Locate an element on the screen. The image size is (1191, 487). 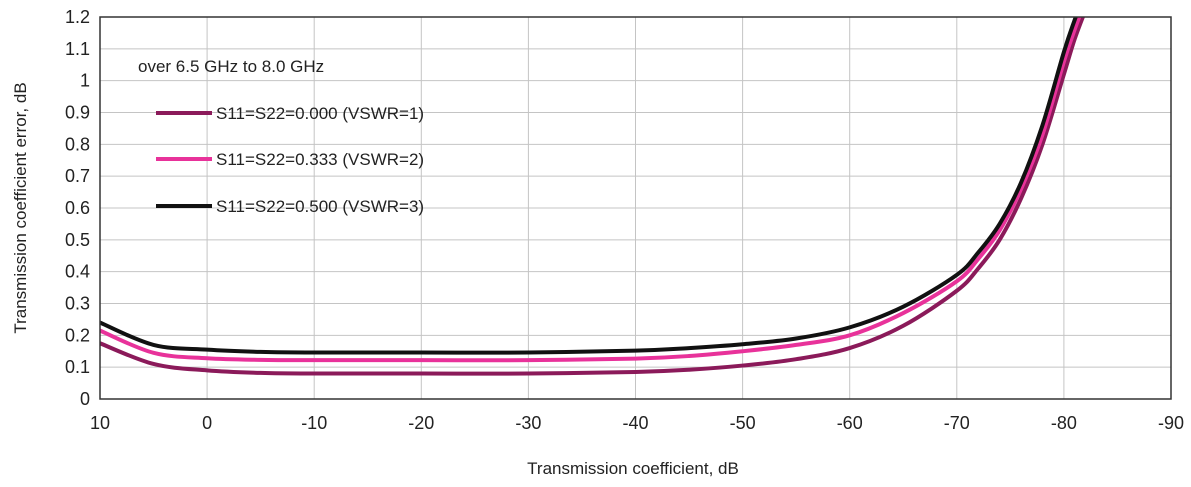
y-tick-label: 0.6 is located at coordinates (77, 208).